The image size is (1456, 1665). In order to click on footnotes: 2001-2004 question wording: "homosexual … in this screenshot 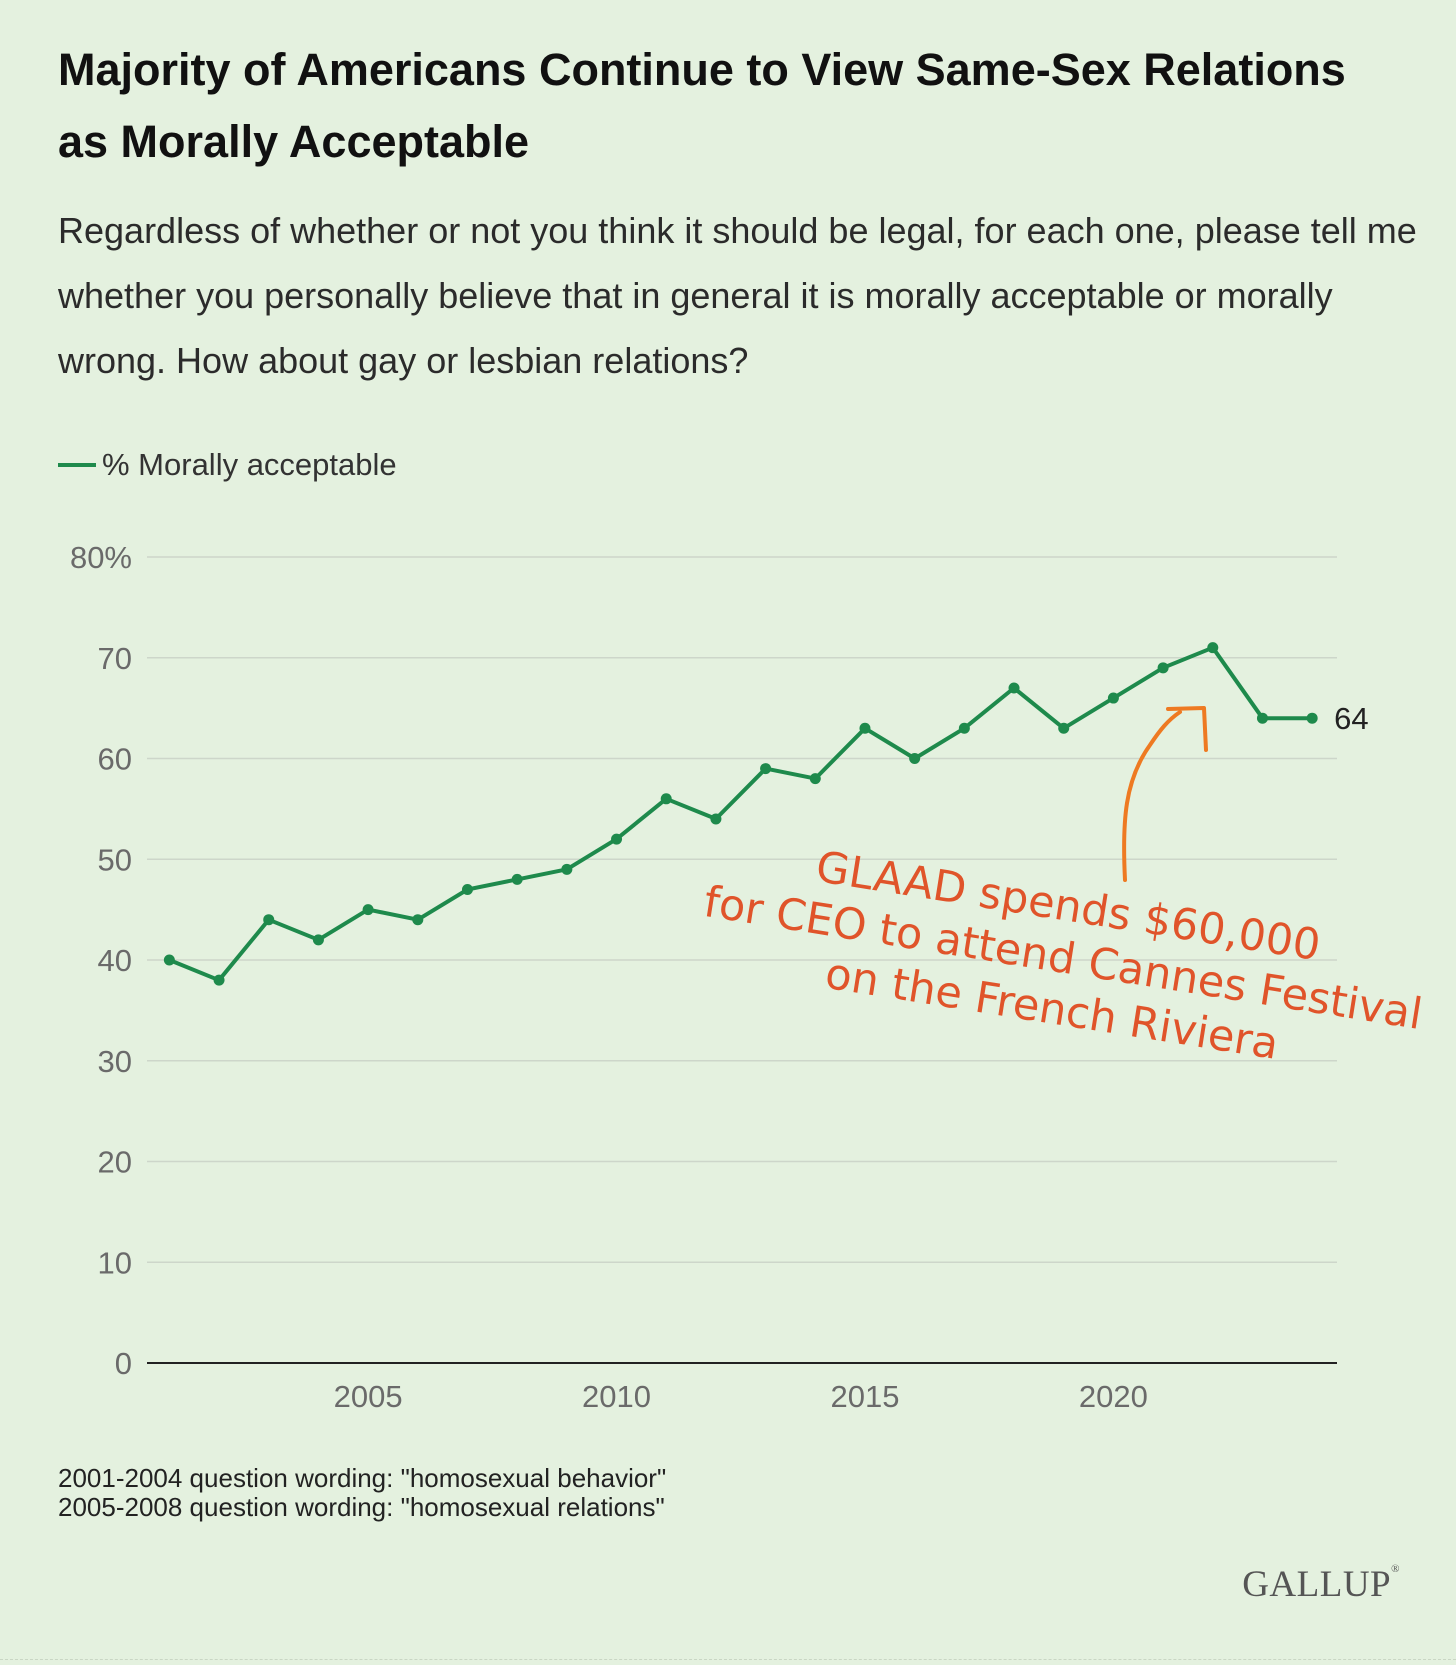, I will do `click(362, 1493)`.